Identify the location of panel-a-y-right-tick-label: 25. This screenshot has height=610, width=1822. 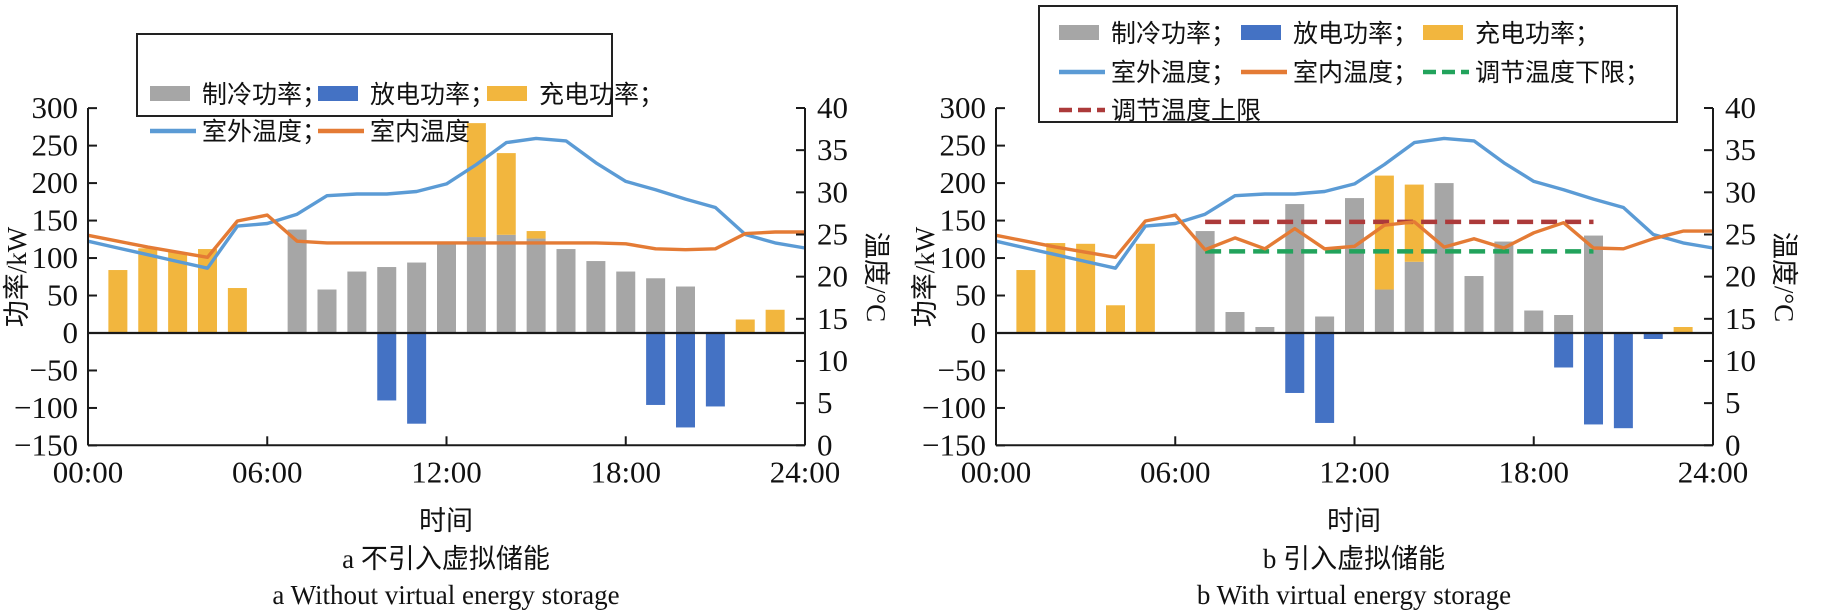
(832, 233).